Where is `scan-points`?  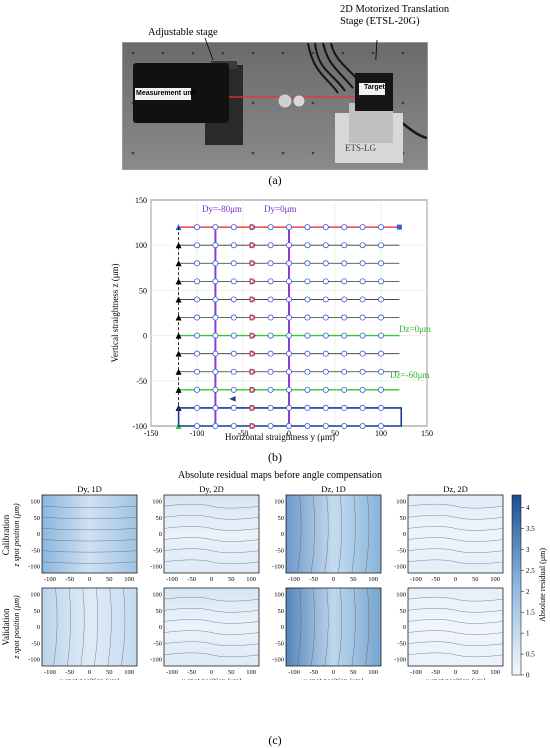 scan-points is located at coordinates (289, 326).